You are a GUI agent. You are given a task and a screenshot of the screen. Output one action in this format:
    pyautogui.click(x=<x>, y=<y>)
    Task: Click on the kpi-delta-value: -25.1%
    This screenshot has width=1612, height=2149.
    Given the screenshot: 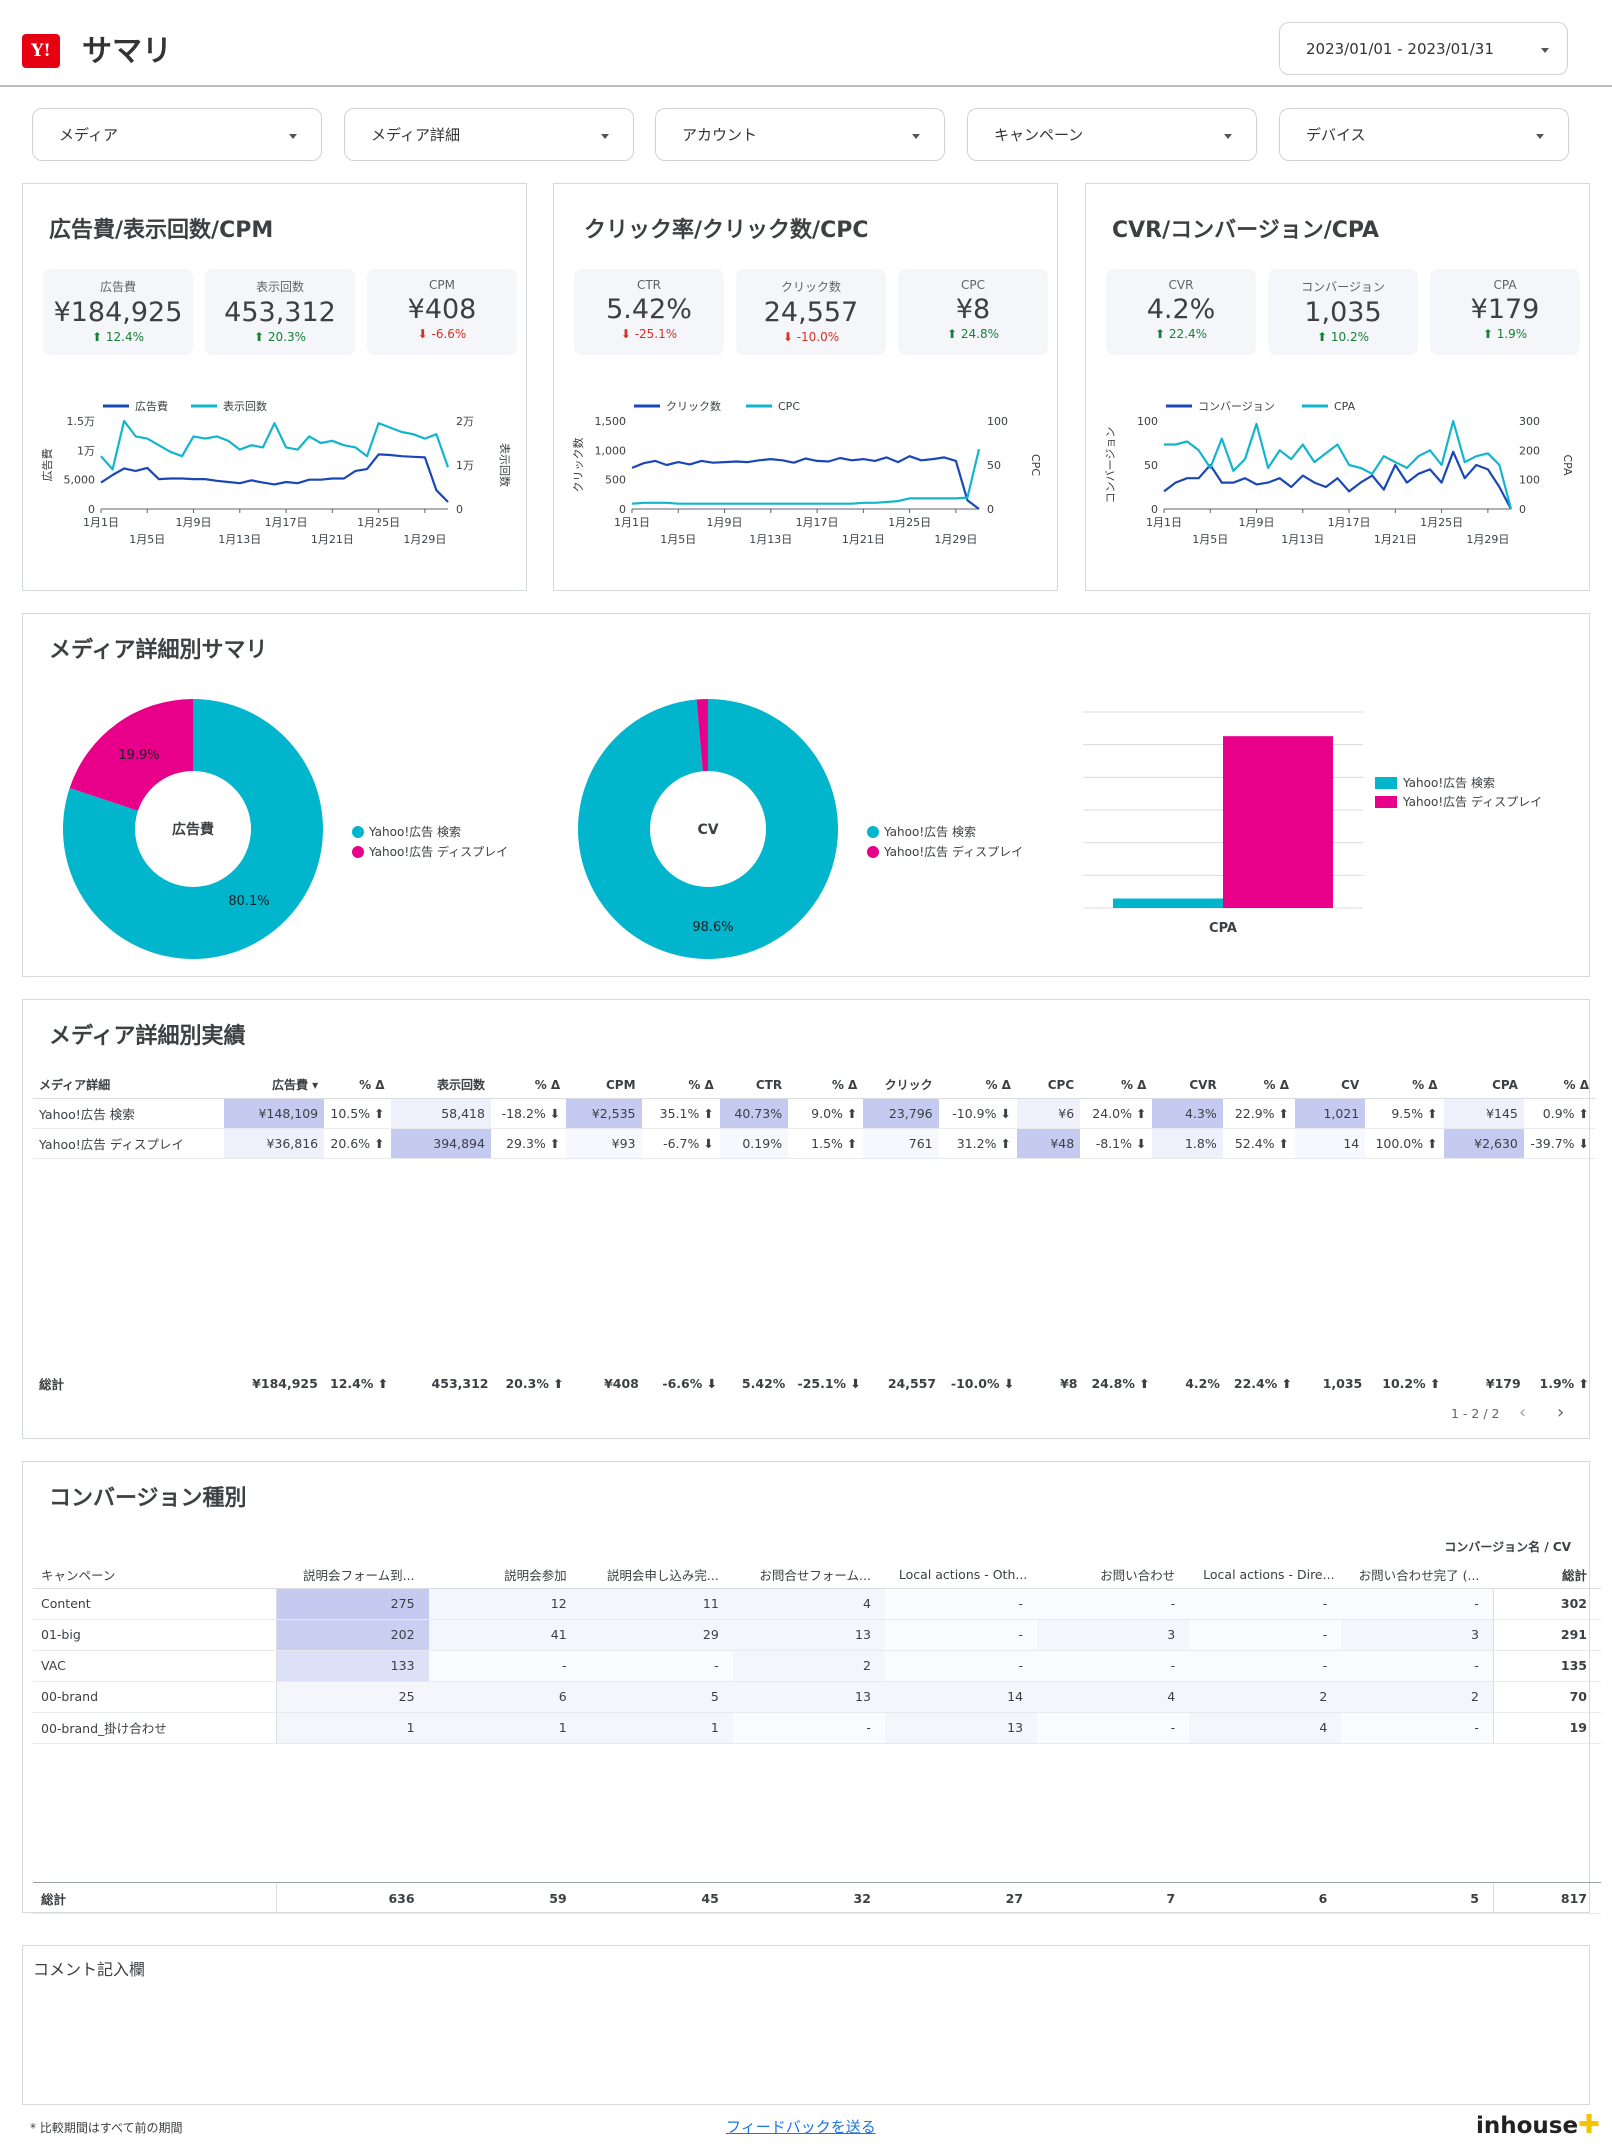 What is the action you would take?
    pyautogui.click(x=656, y=334)
    